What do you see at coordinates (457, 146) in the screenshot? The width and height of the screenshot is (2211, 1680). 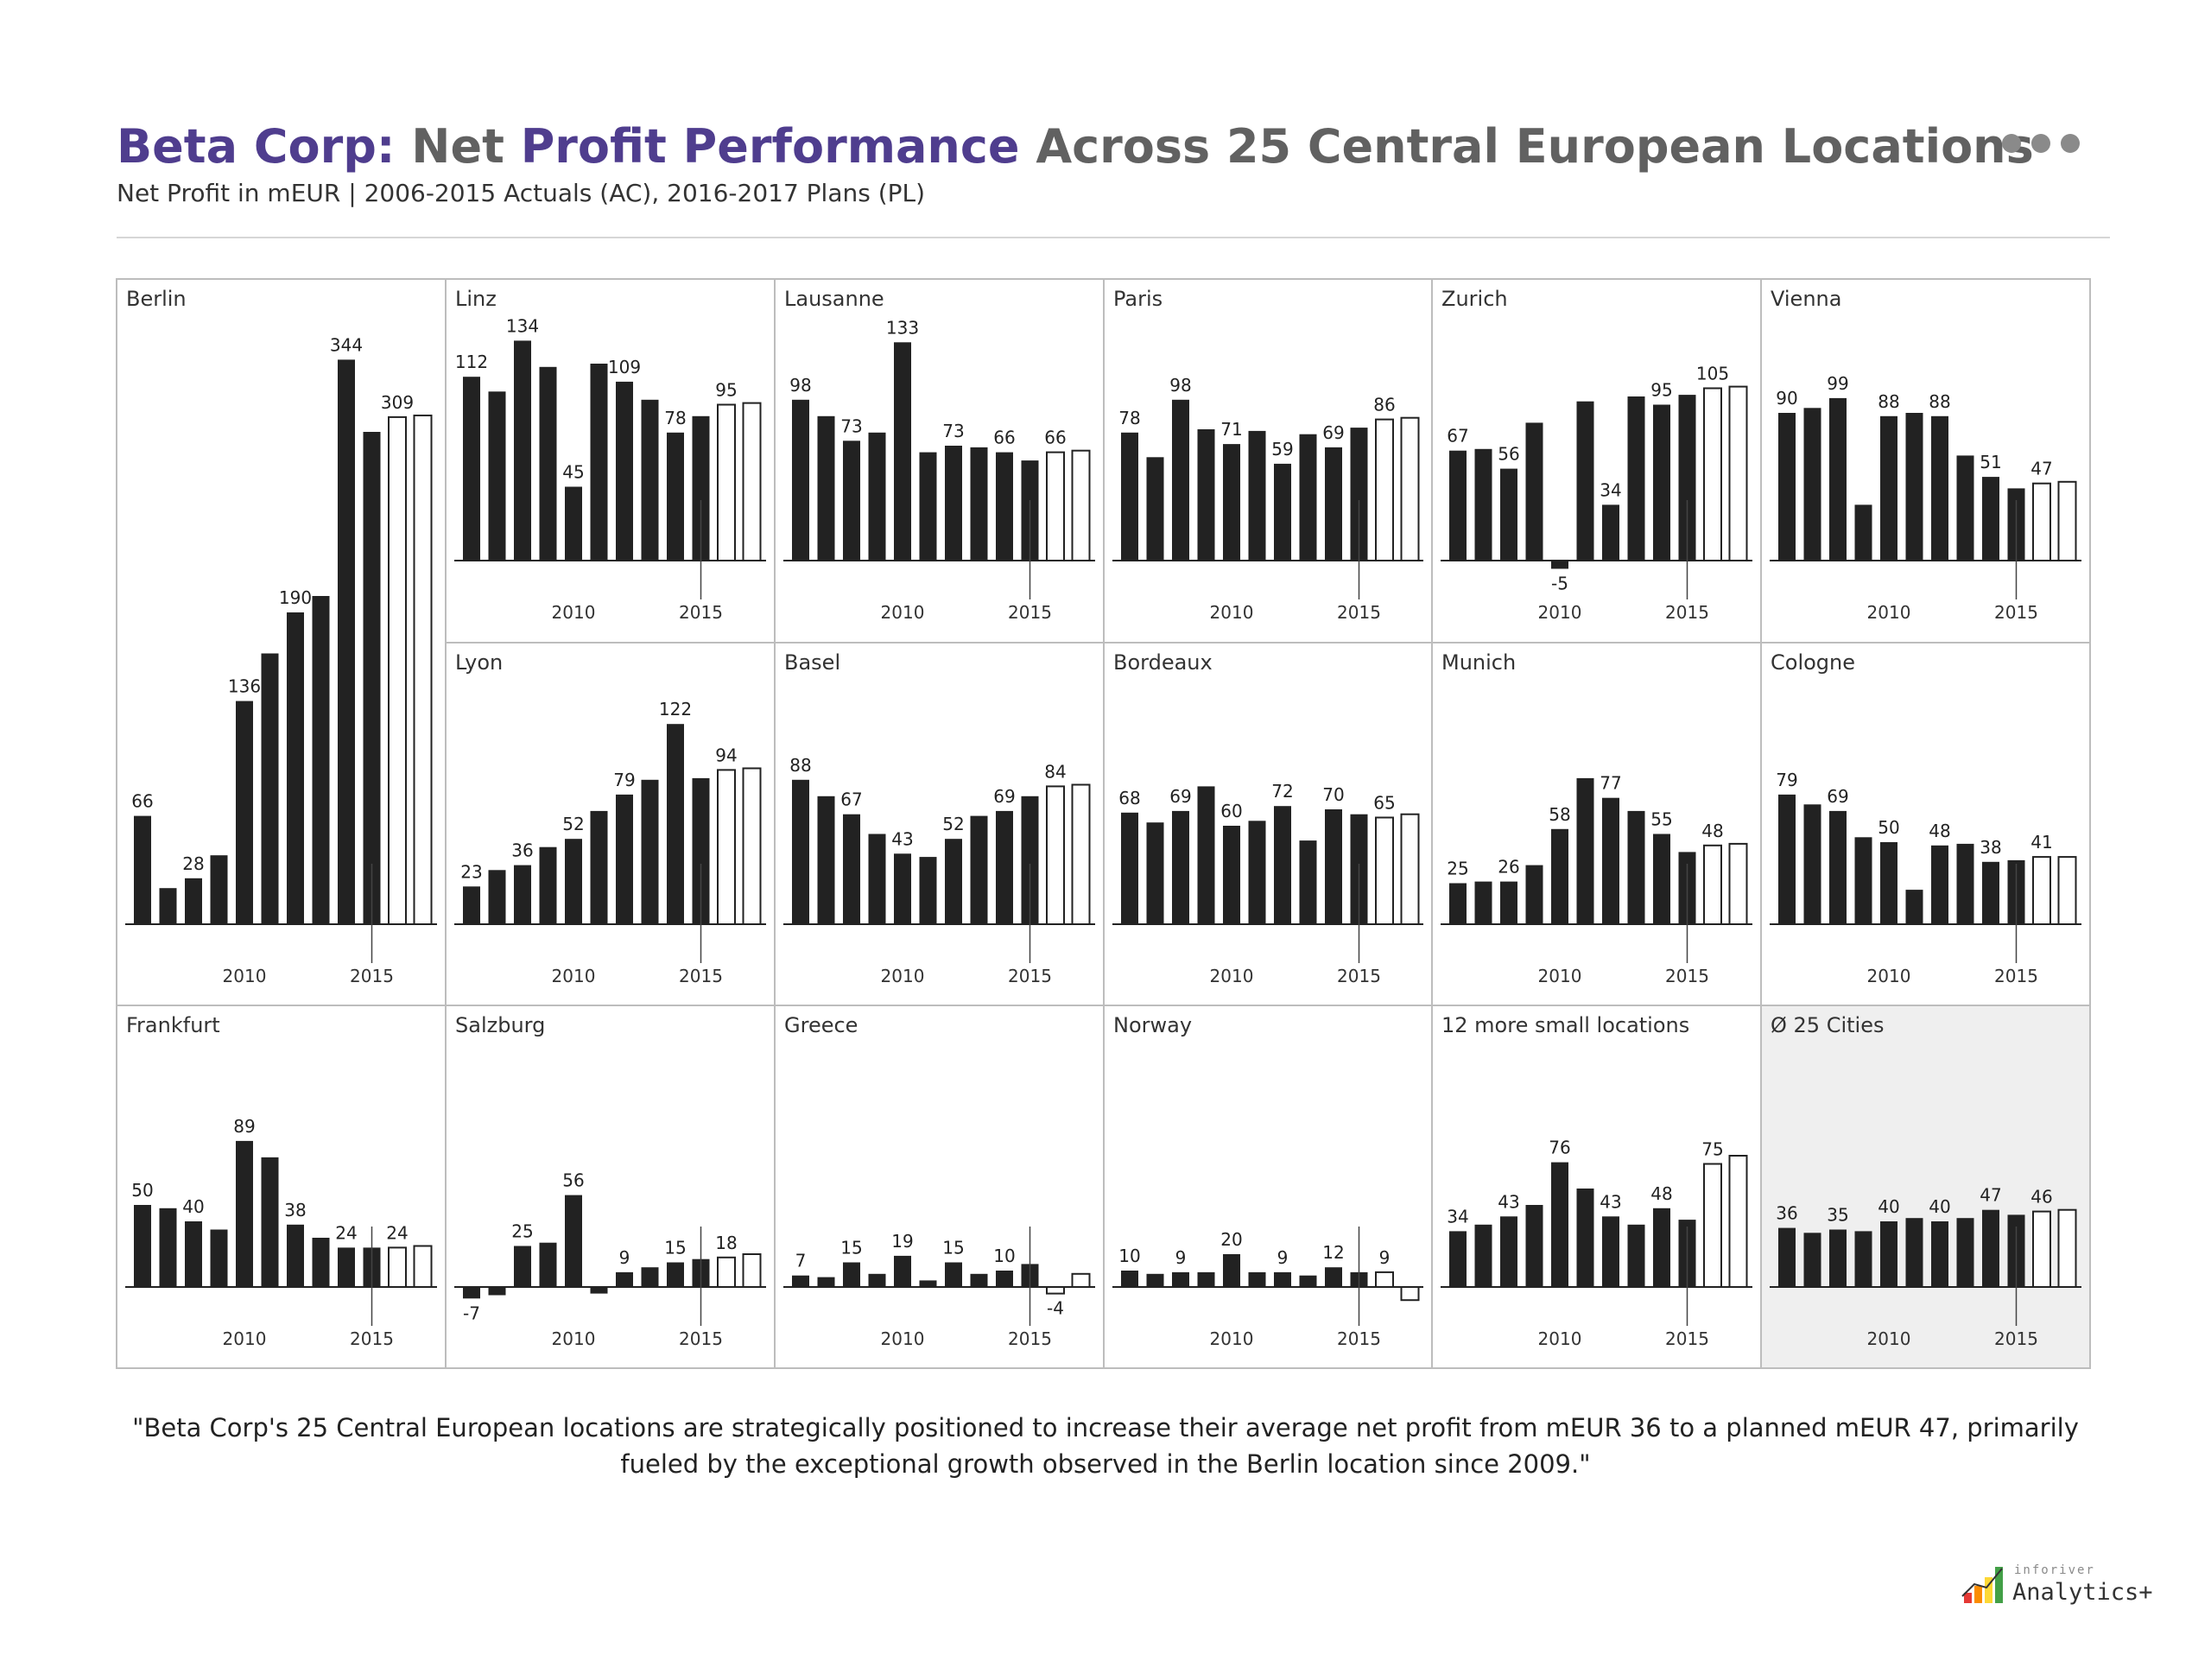 I see `title-net: Net` at bounding box center [457, 146].